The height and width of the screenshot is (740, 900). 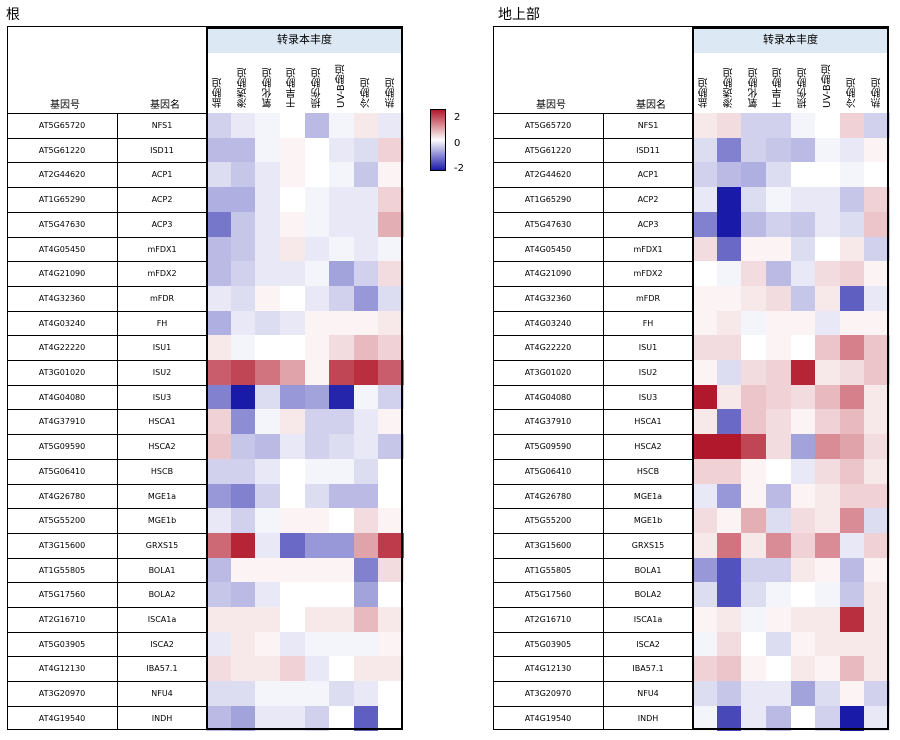 I want to click on gene-id-label: AT5G09590, so click(x=548, y=447).